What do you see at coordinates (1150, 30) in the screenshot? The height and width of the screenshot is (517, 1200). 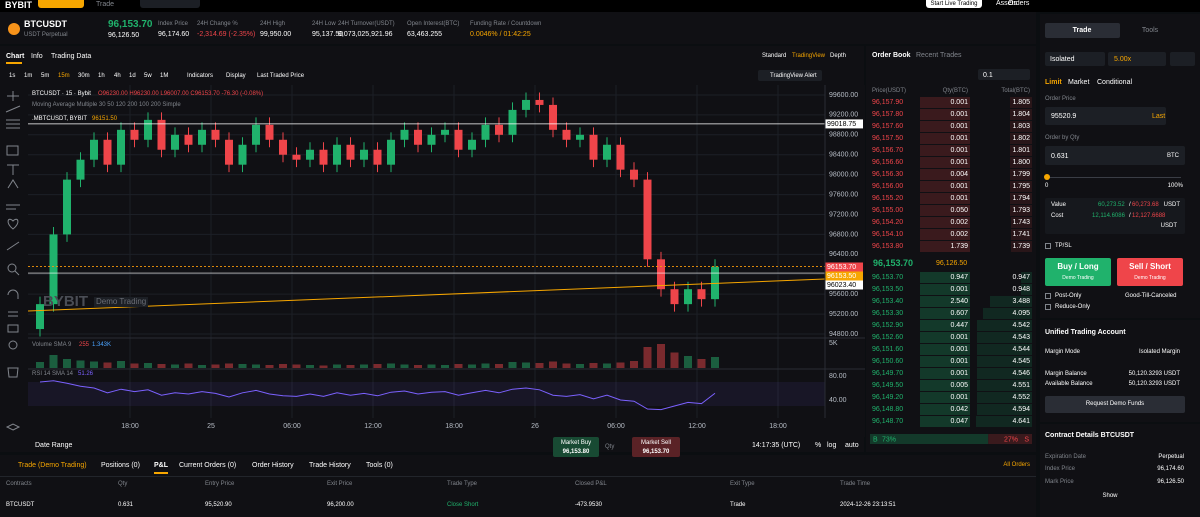 I see `panel-tab: Tools` at bounding box center [1150, 30].